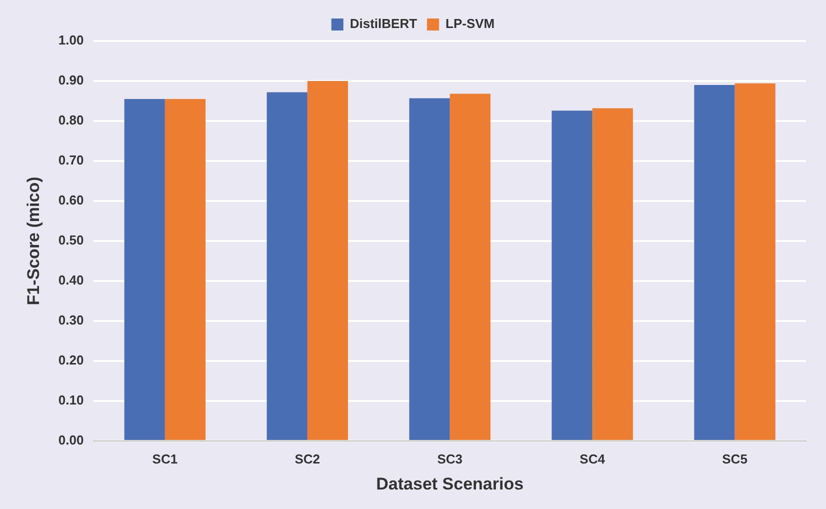 The height and width of the screenshot is (509, 826). Describe the element at coordinates (593, 458) in the screenshot. I see `x-tick-label: SC4` at that location.